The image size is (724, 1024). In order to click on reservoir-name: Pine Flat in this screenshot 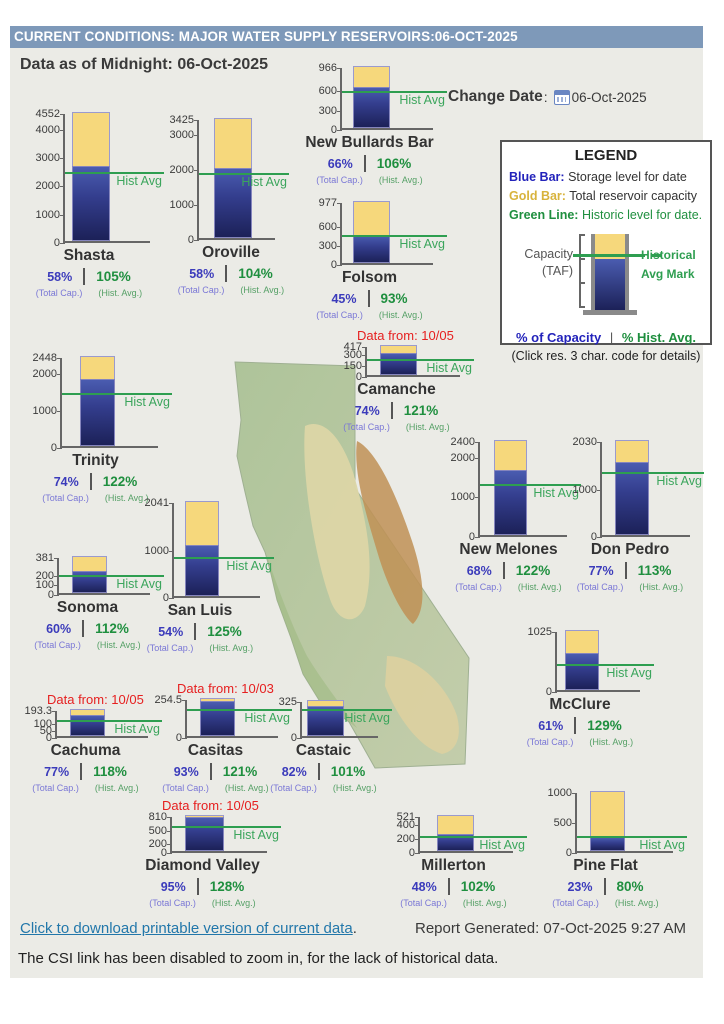, I will do `click(605, 865)`.